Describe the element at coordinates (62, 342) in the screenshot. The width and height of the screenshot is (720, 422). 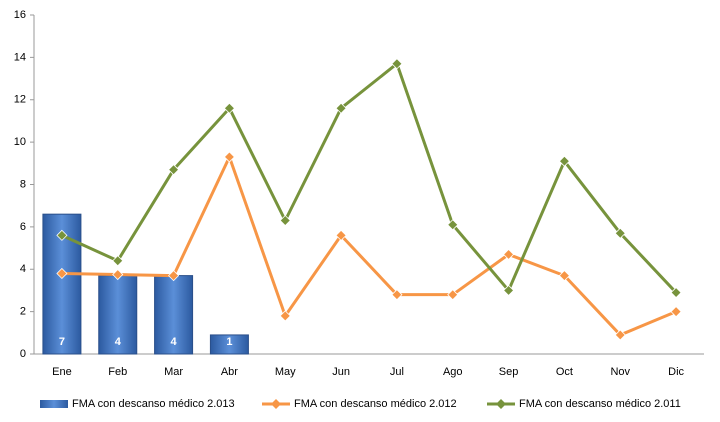
I see `bar-value-label: 7` at that location.